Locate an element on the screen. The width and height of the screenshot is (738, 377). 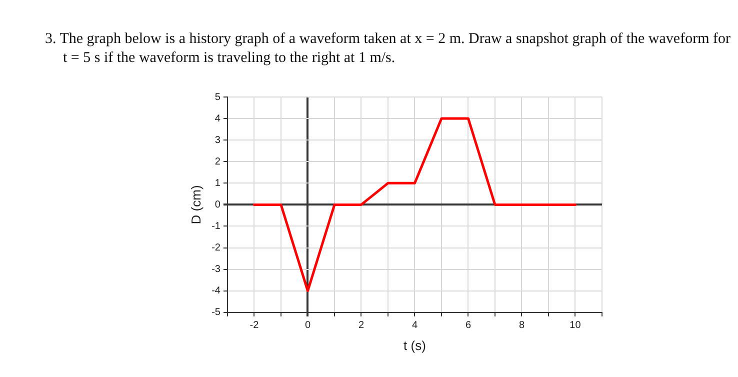
x-tick-label: 4 is located at coordinates (415, 326).